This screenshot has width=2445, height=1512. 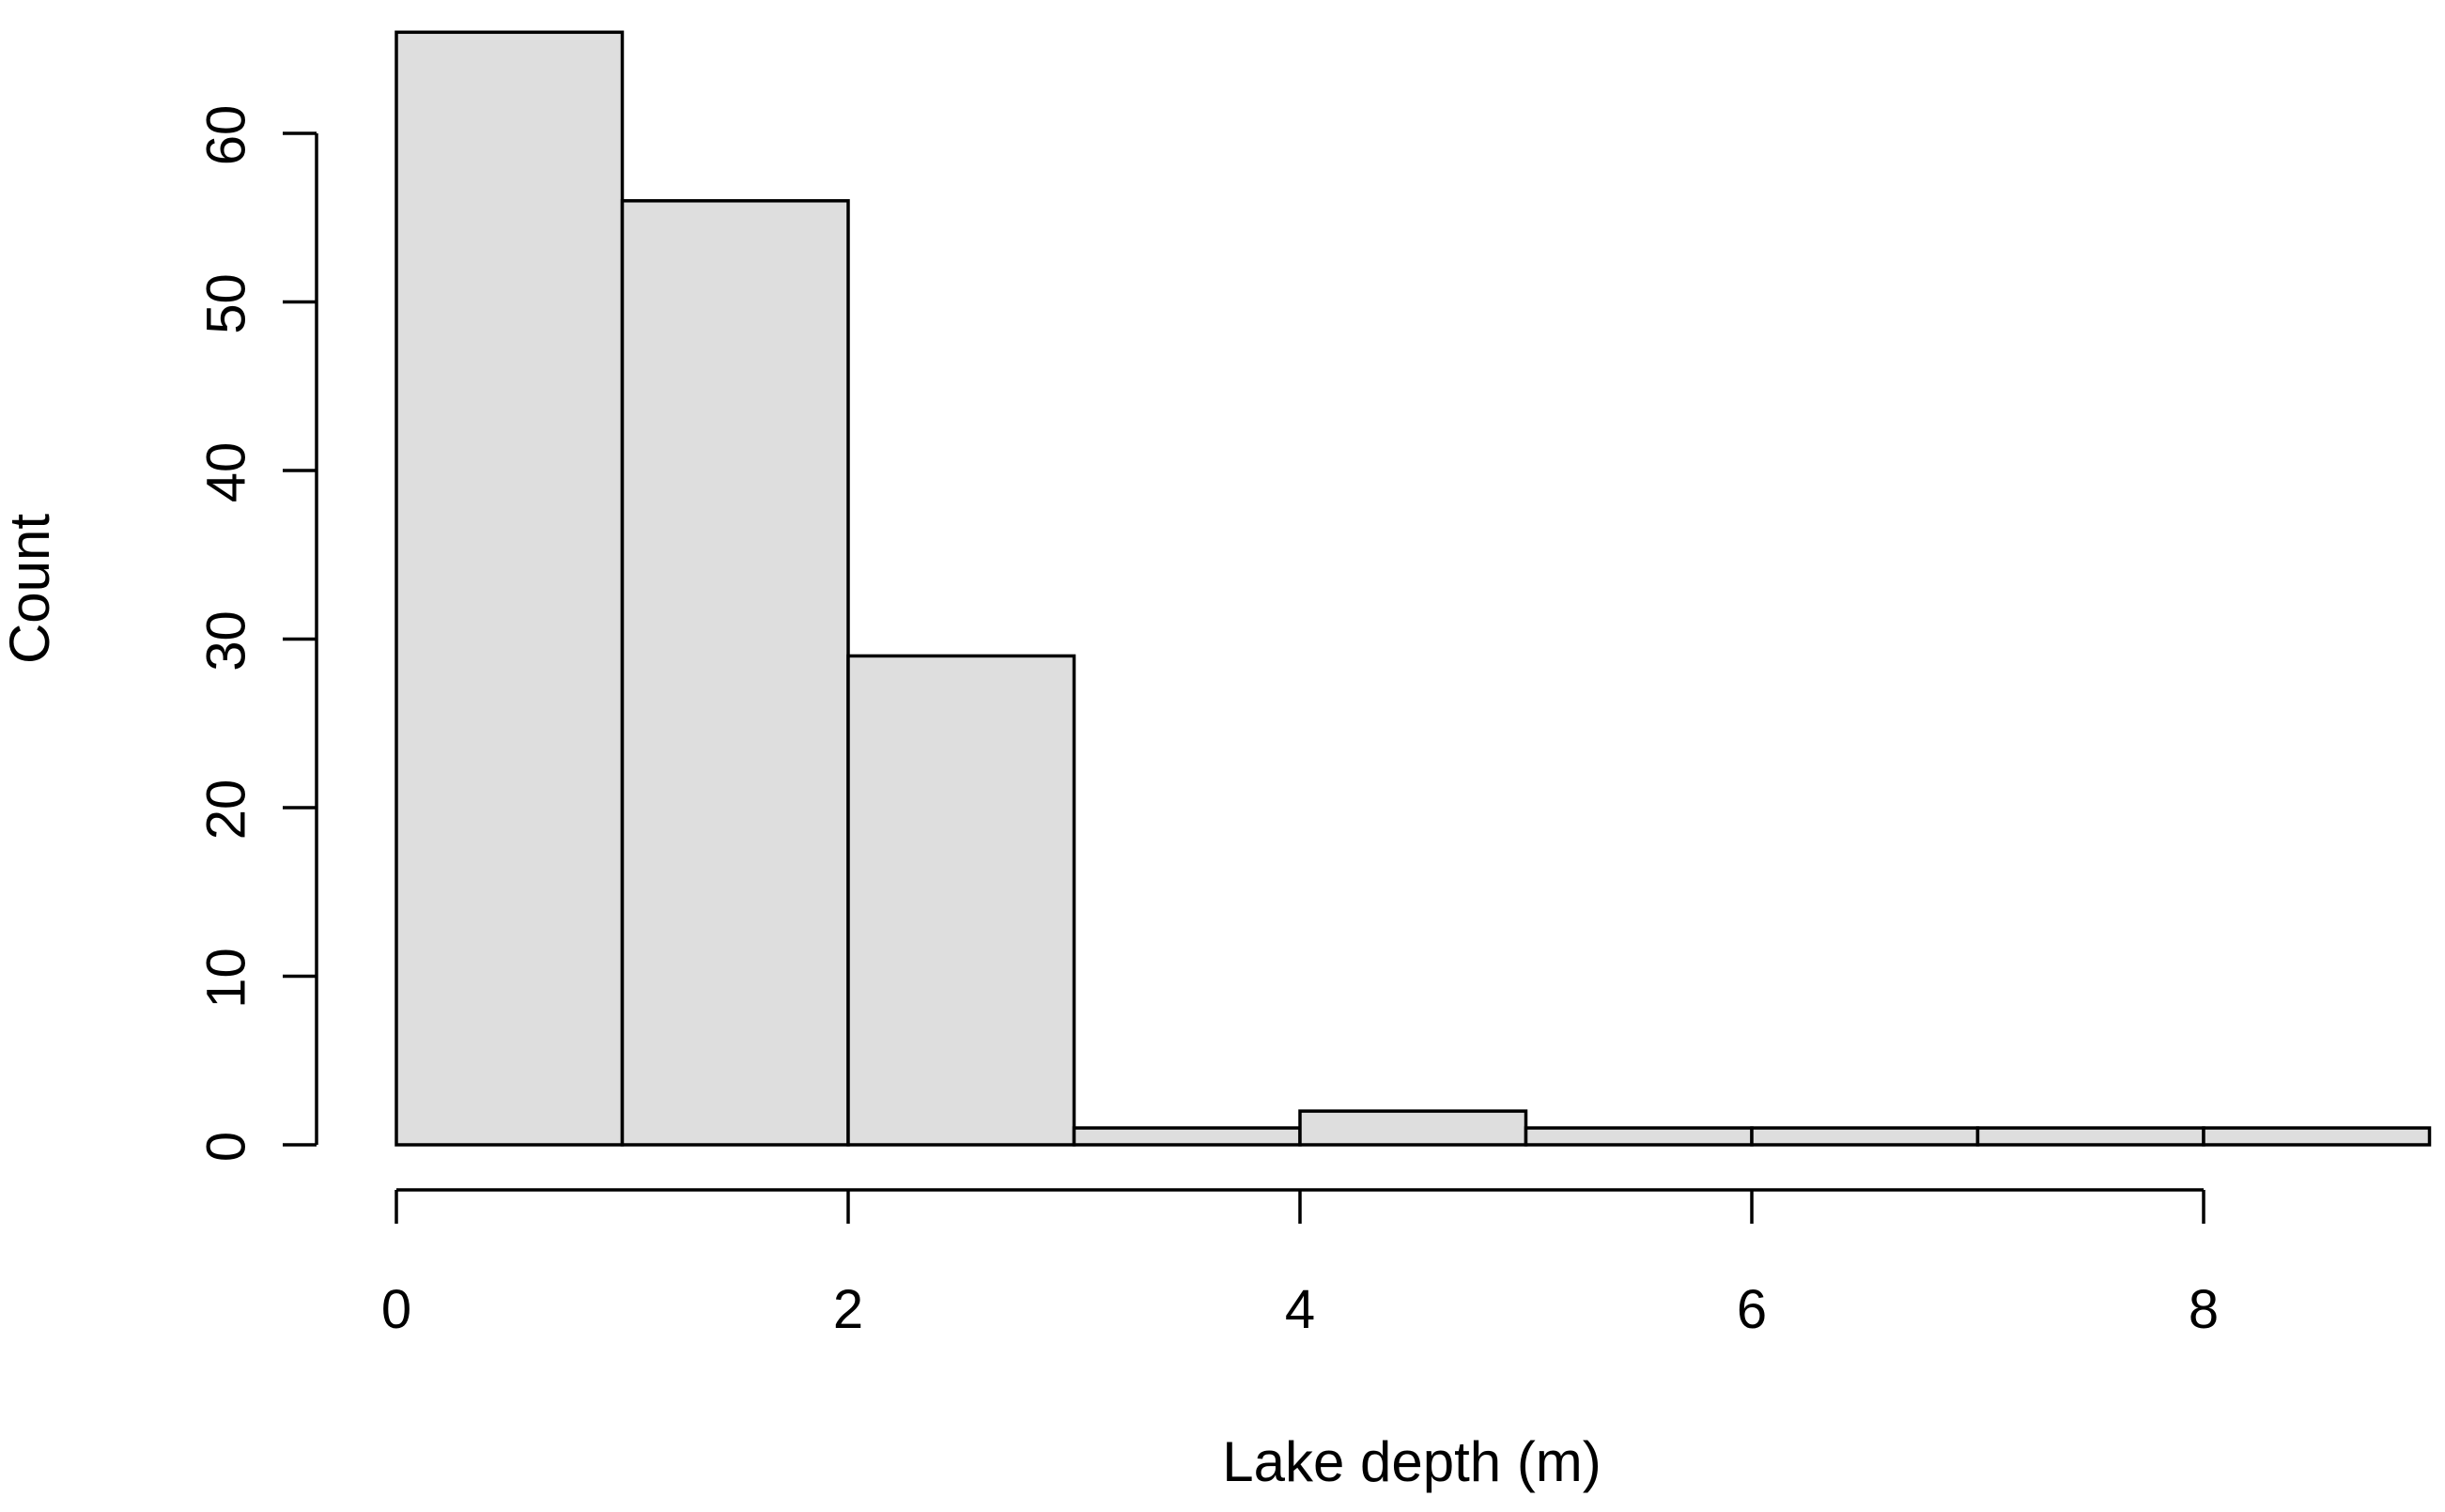 What do you see at coordinates (30, 589) in the screenshot?
I see `y-axis-title: Count` at bounding box center [30, 589].